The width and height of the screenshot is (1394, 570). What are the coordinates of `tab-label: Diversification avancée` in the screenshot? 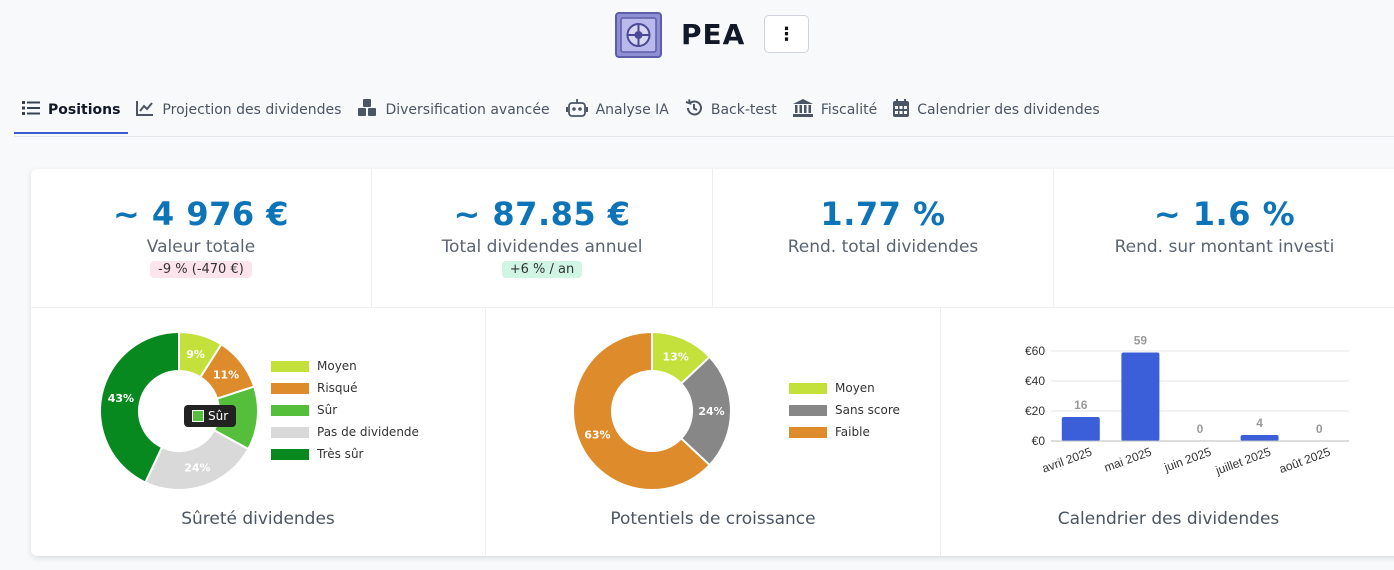 It's located at (467, 110).